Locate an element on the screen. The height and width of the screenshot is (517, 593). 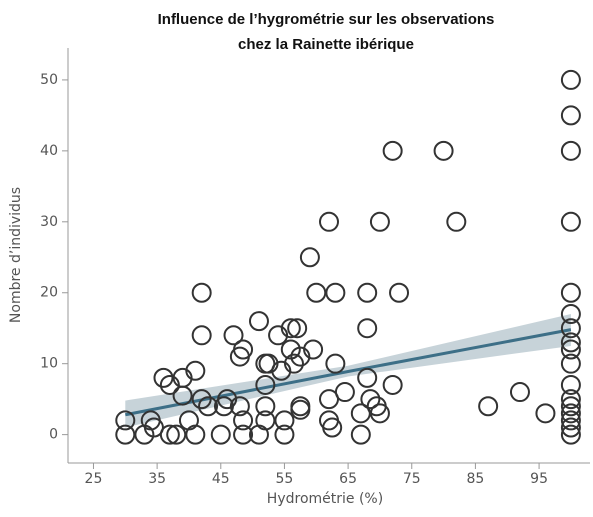
y-tick-label: 50 is located at coordinates (49, 80).